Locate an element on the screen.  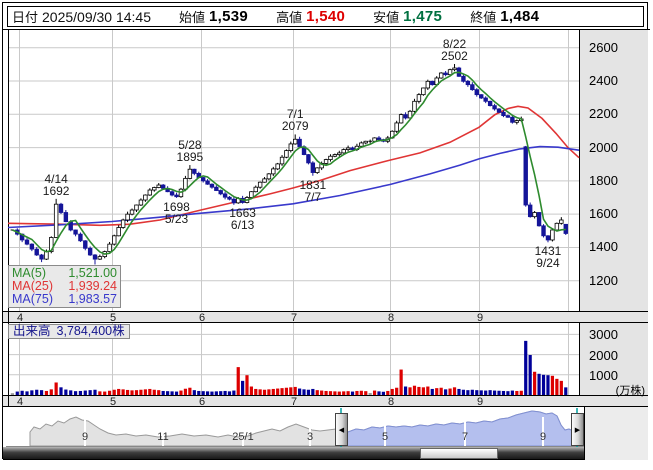
volume-label: 出来高 is located at coordinates (32, 331).